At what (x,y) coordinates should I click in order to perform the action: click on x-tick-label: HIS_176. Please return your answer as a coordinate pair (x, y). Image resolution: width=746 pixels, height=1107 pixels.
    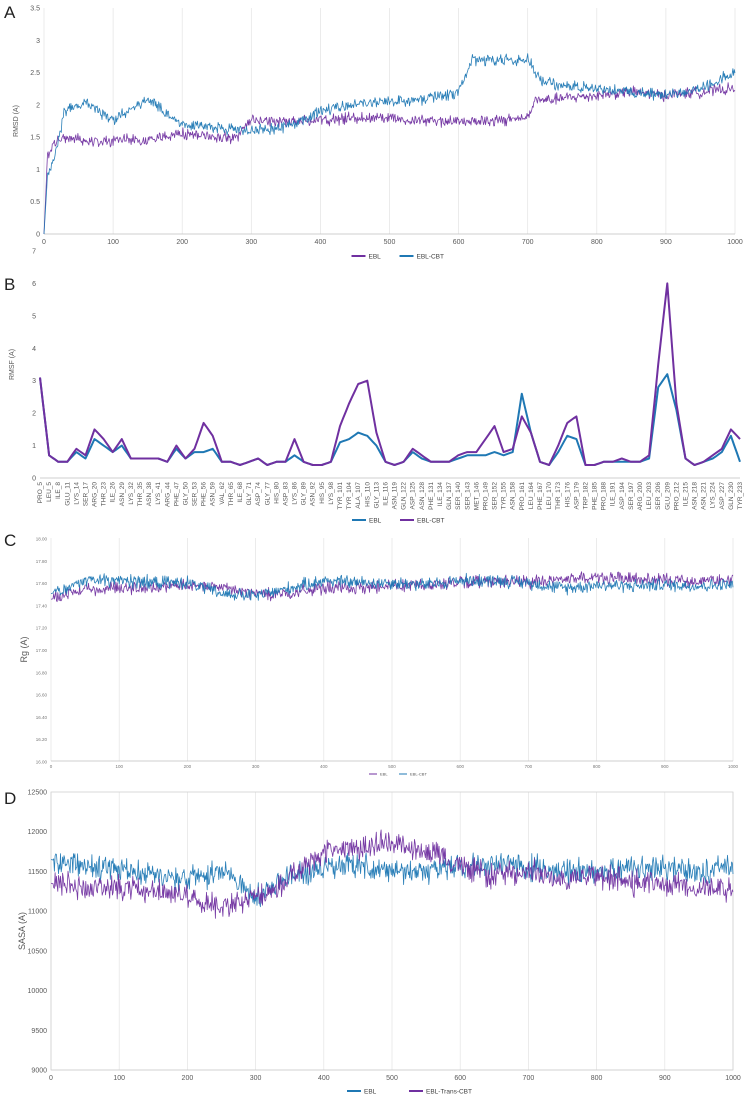
    Looking at the image, I should click on (567, 495).